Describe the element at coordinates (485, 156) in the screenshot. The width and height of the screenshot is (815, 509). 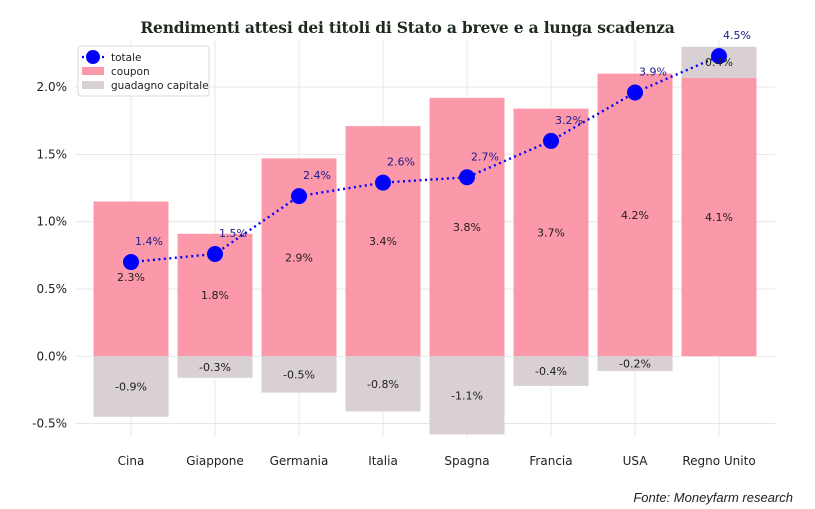
I see `total-value-label: 2.7%` at that location.